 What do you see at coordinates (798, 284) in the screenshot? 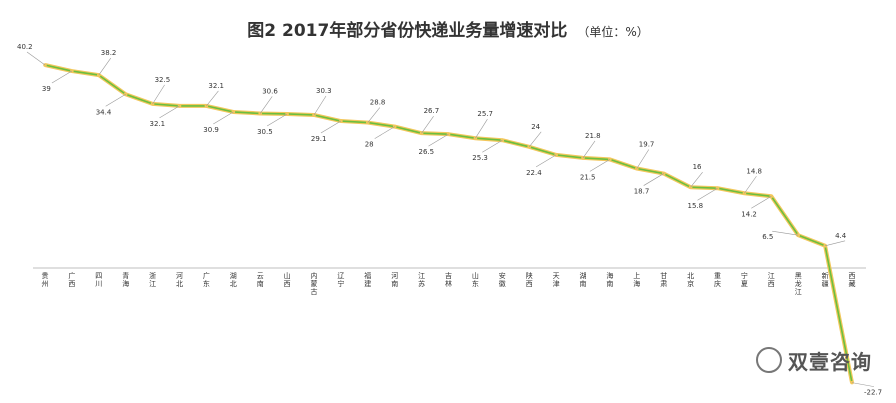
I see `x-tick-label: 黑龙江` at bounding box center [798, 284].